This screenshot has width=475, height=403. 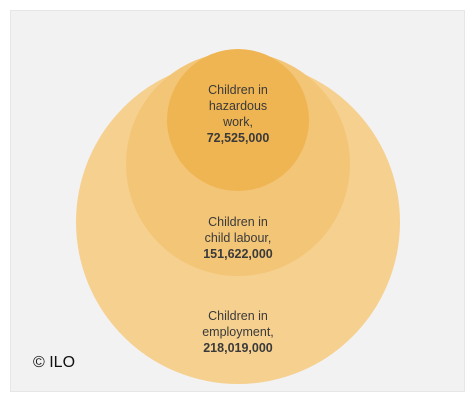 I want to click on employment-line2: employment,, so click(x=238, y=332).